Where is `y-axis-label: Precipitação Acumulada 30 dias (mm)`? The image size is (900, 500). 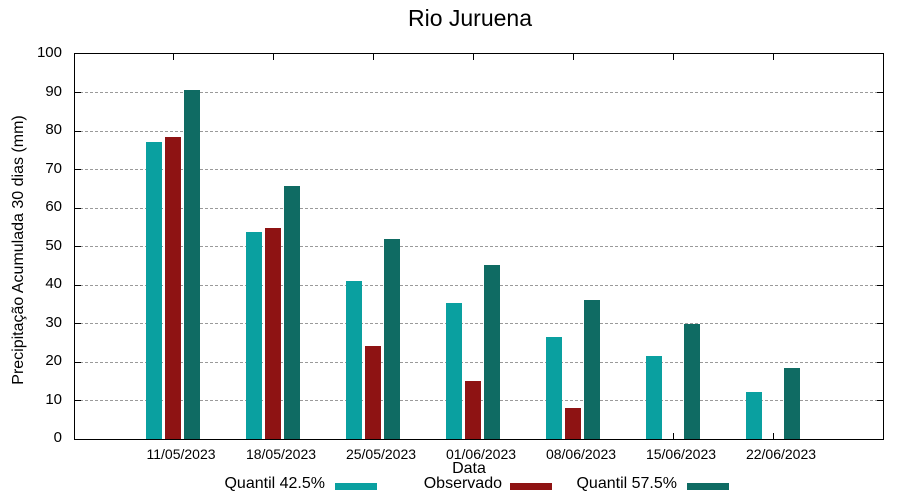 y-axis-label: Precipitação Acumulada 30 dias (mm) is located at coordinates (18, 250).